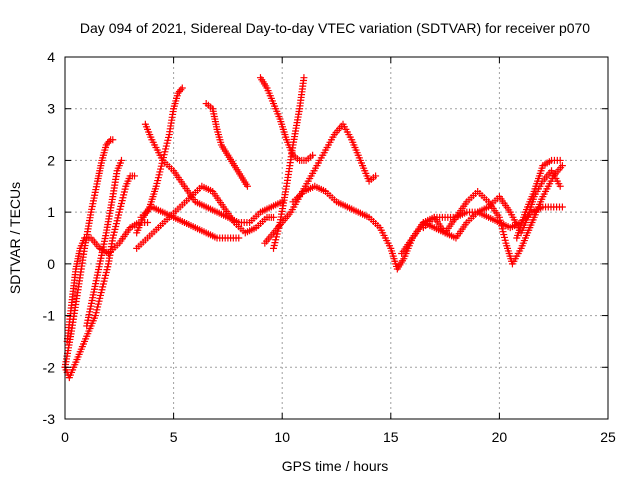 This screenshot has height=480, width=640. Describe the element at coordinates (49, 419) in the screenshot. I see `y-tick-label: -3` at that location.